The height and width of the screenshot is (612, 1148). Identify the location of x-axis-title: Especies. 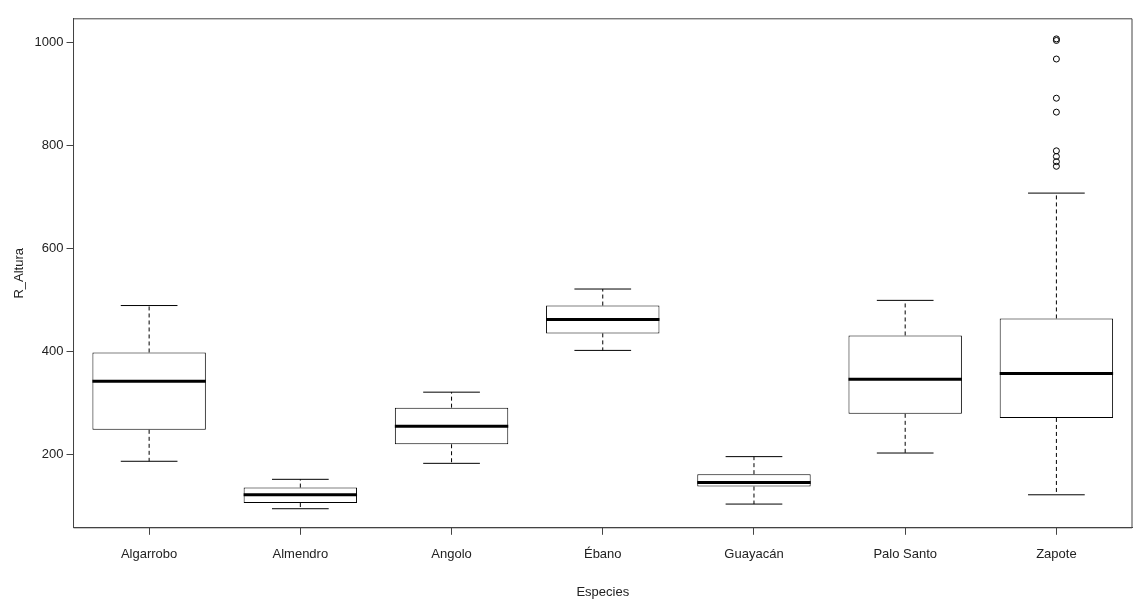
(603, 591).